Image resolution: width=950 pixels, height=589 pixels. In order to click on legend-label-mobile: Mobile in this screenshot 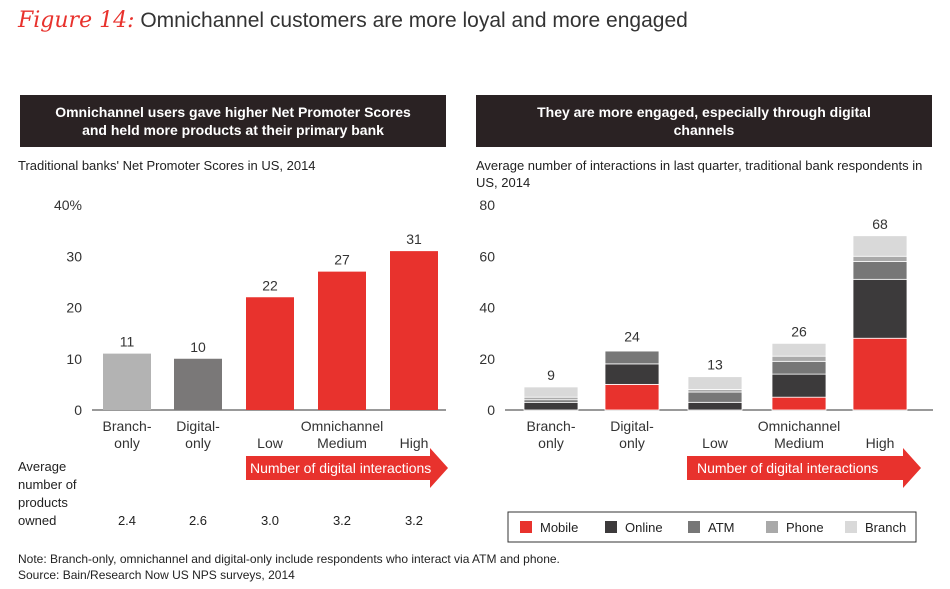, I will do `click(559, 527)`.